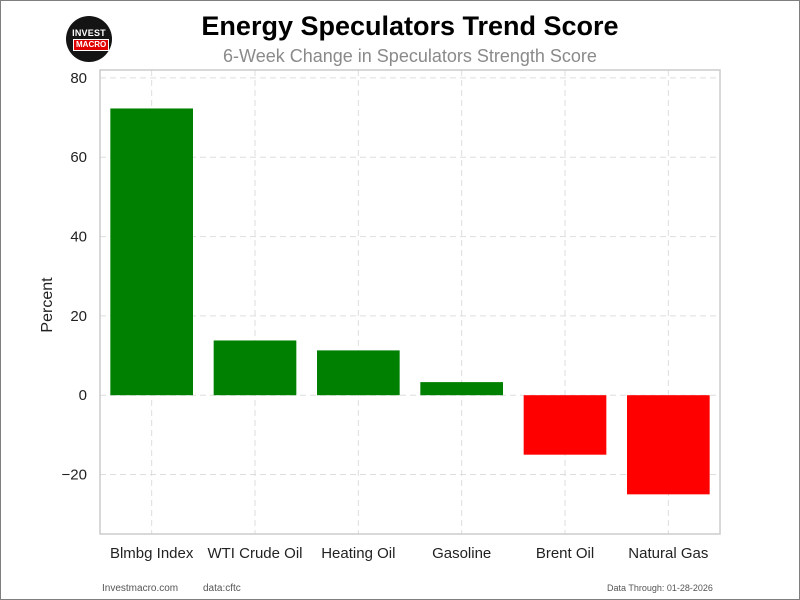  Describe the element at coordinates (461, 553) in the screenshot. I see `x-tick-label: Gasoline` at that location.